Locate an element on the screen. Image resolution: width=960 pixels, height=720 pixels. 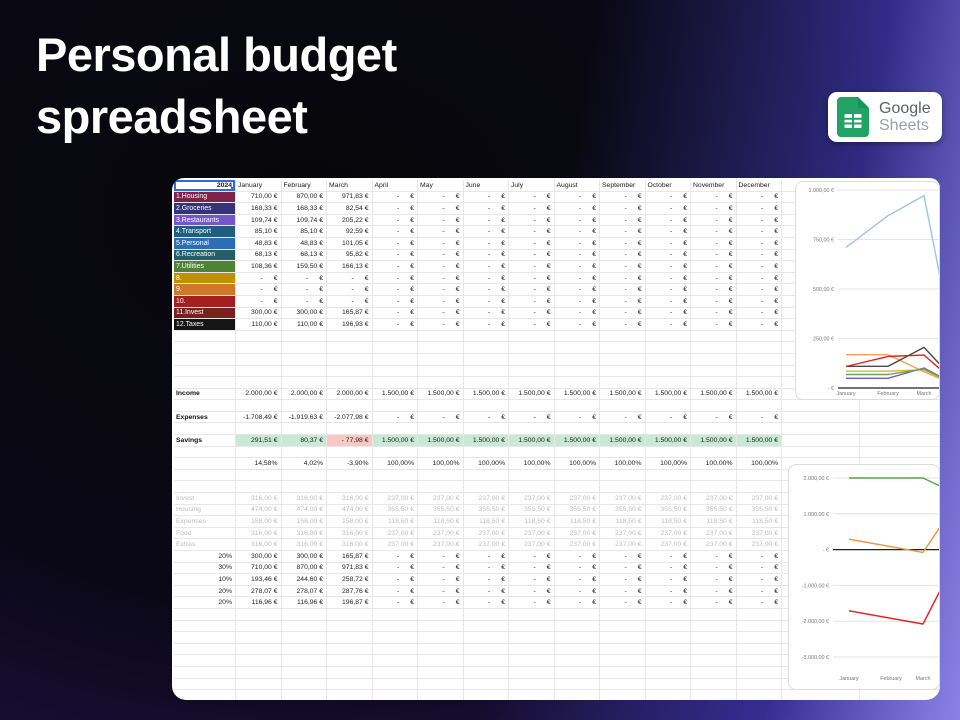
value-cell: 158,00 € is located at coordinates (350, 522).